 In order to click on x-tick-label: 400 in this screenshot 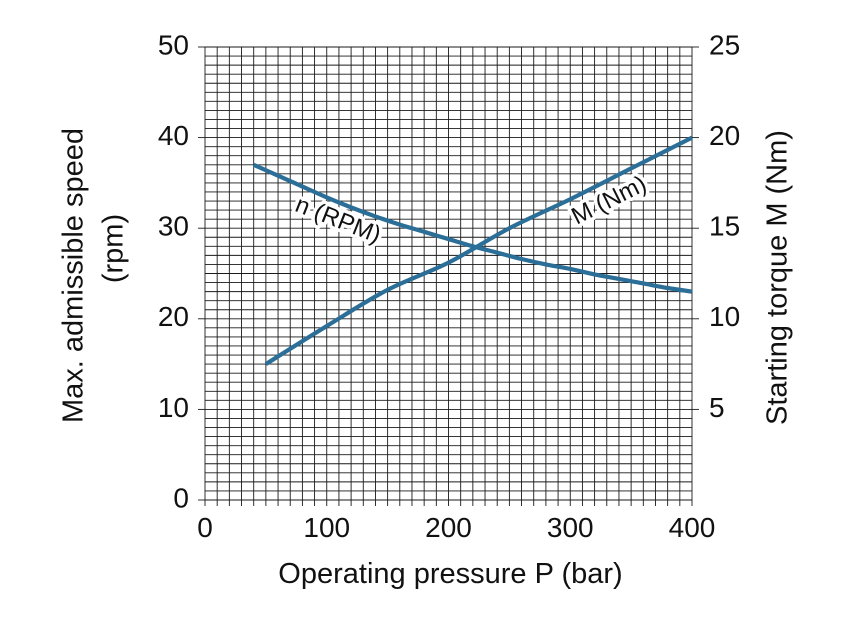, I will do `click(692, 527)`.